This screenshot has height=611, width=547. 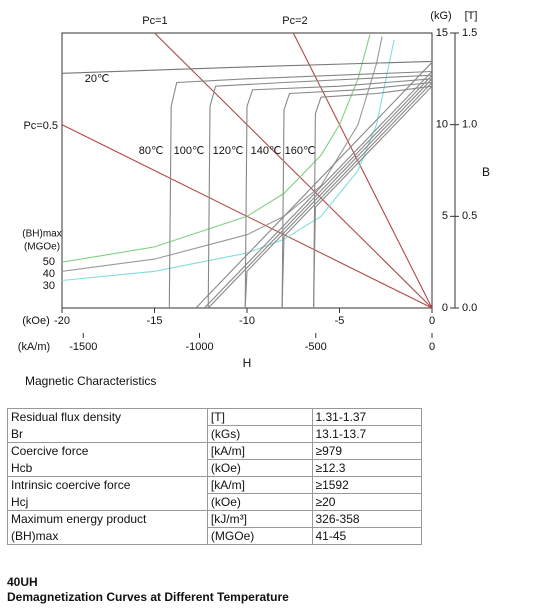 What do you see at coordinates (62, 321) in the screenshot?
I see `x-tick-label: -20` at bounding box center [62, 321].